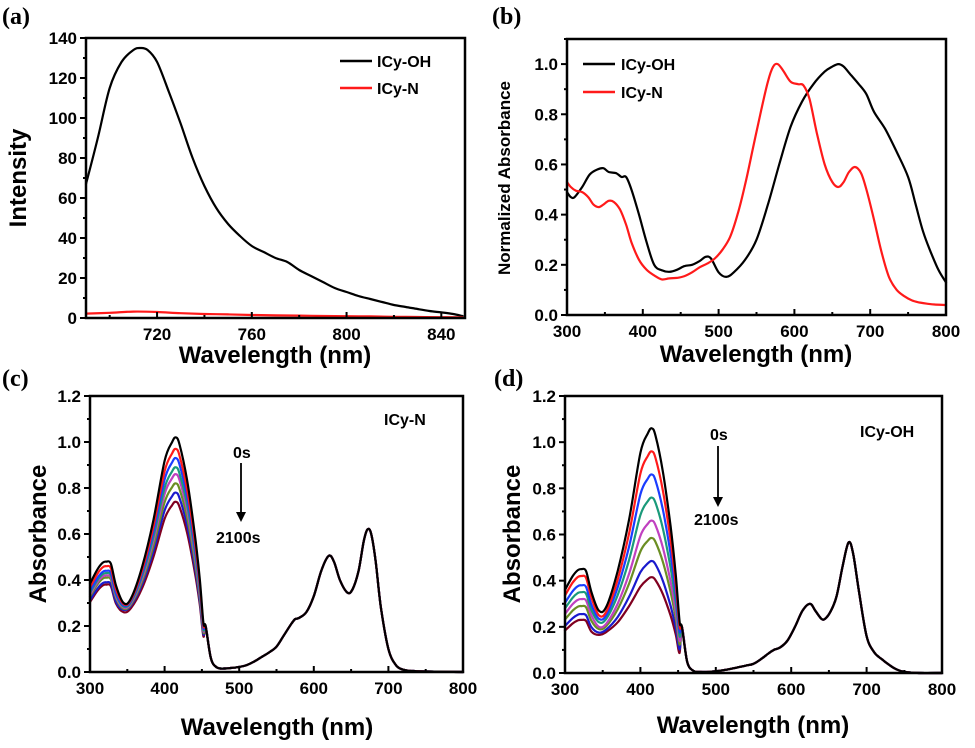 The image size is (975, 748). I want to click on time-end-label-c: 2100s, so click(238, 538).